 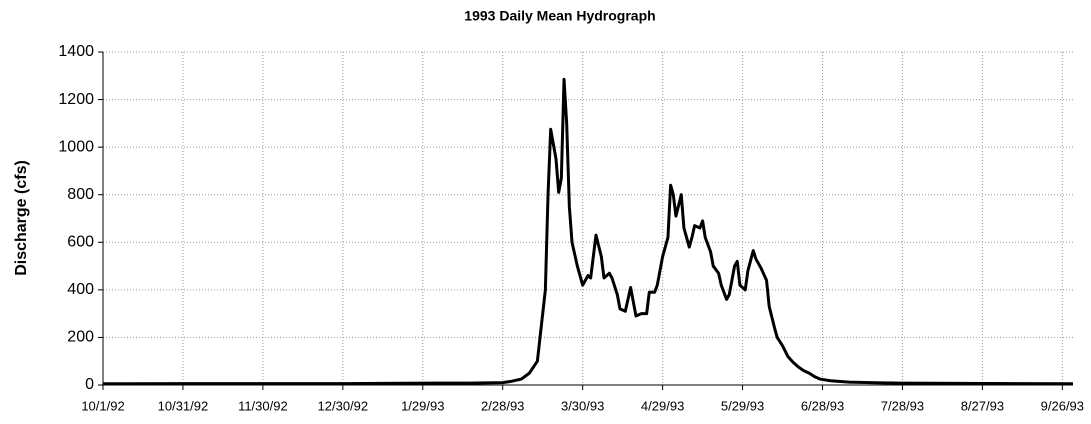 I want to click on y-tick-label: 800, so click(x=80, y=194).